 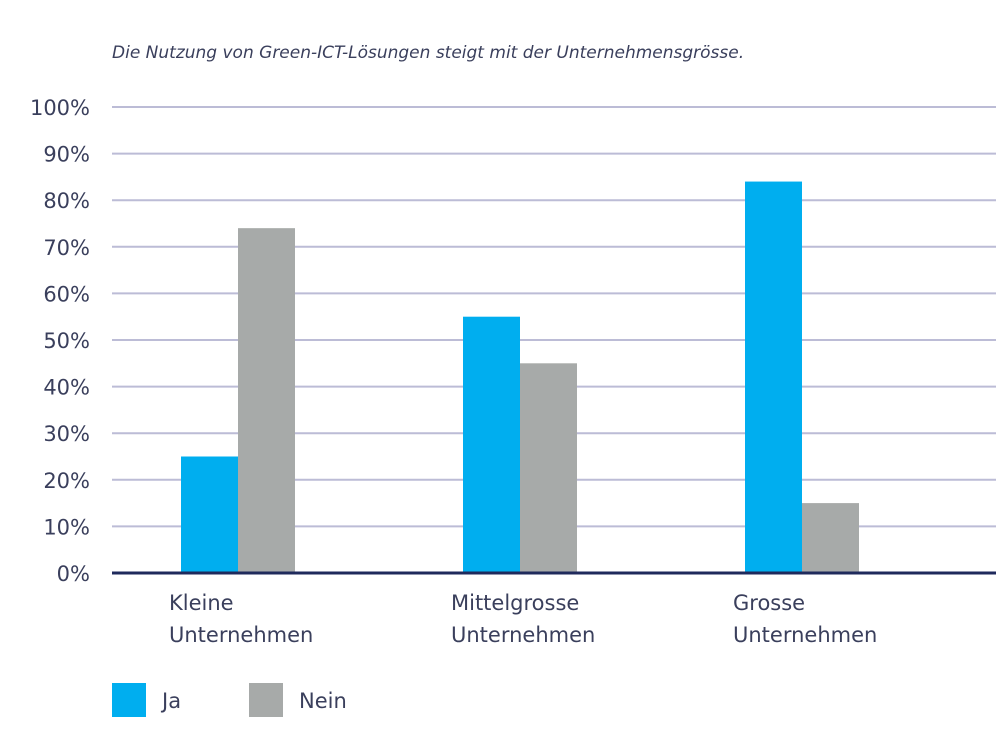 I want to click on y-tick-label-60: 60%, so click(x=66, y=294).